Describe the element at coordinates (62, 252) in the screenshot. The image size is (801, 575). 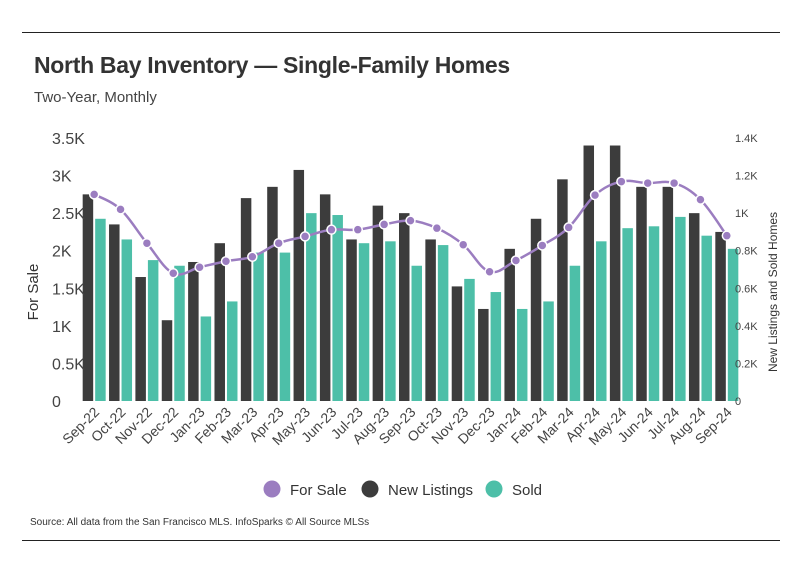
I see `left-tick-label: 2K` at that location.